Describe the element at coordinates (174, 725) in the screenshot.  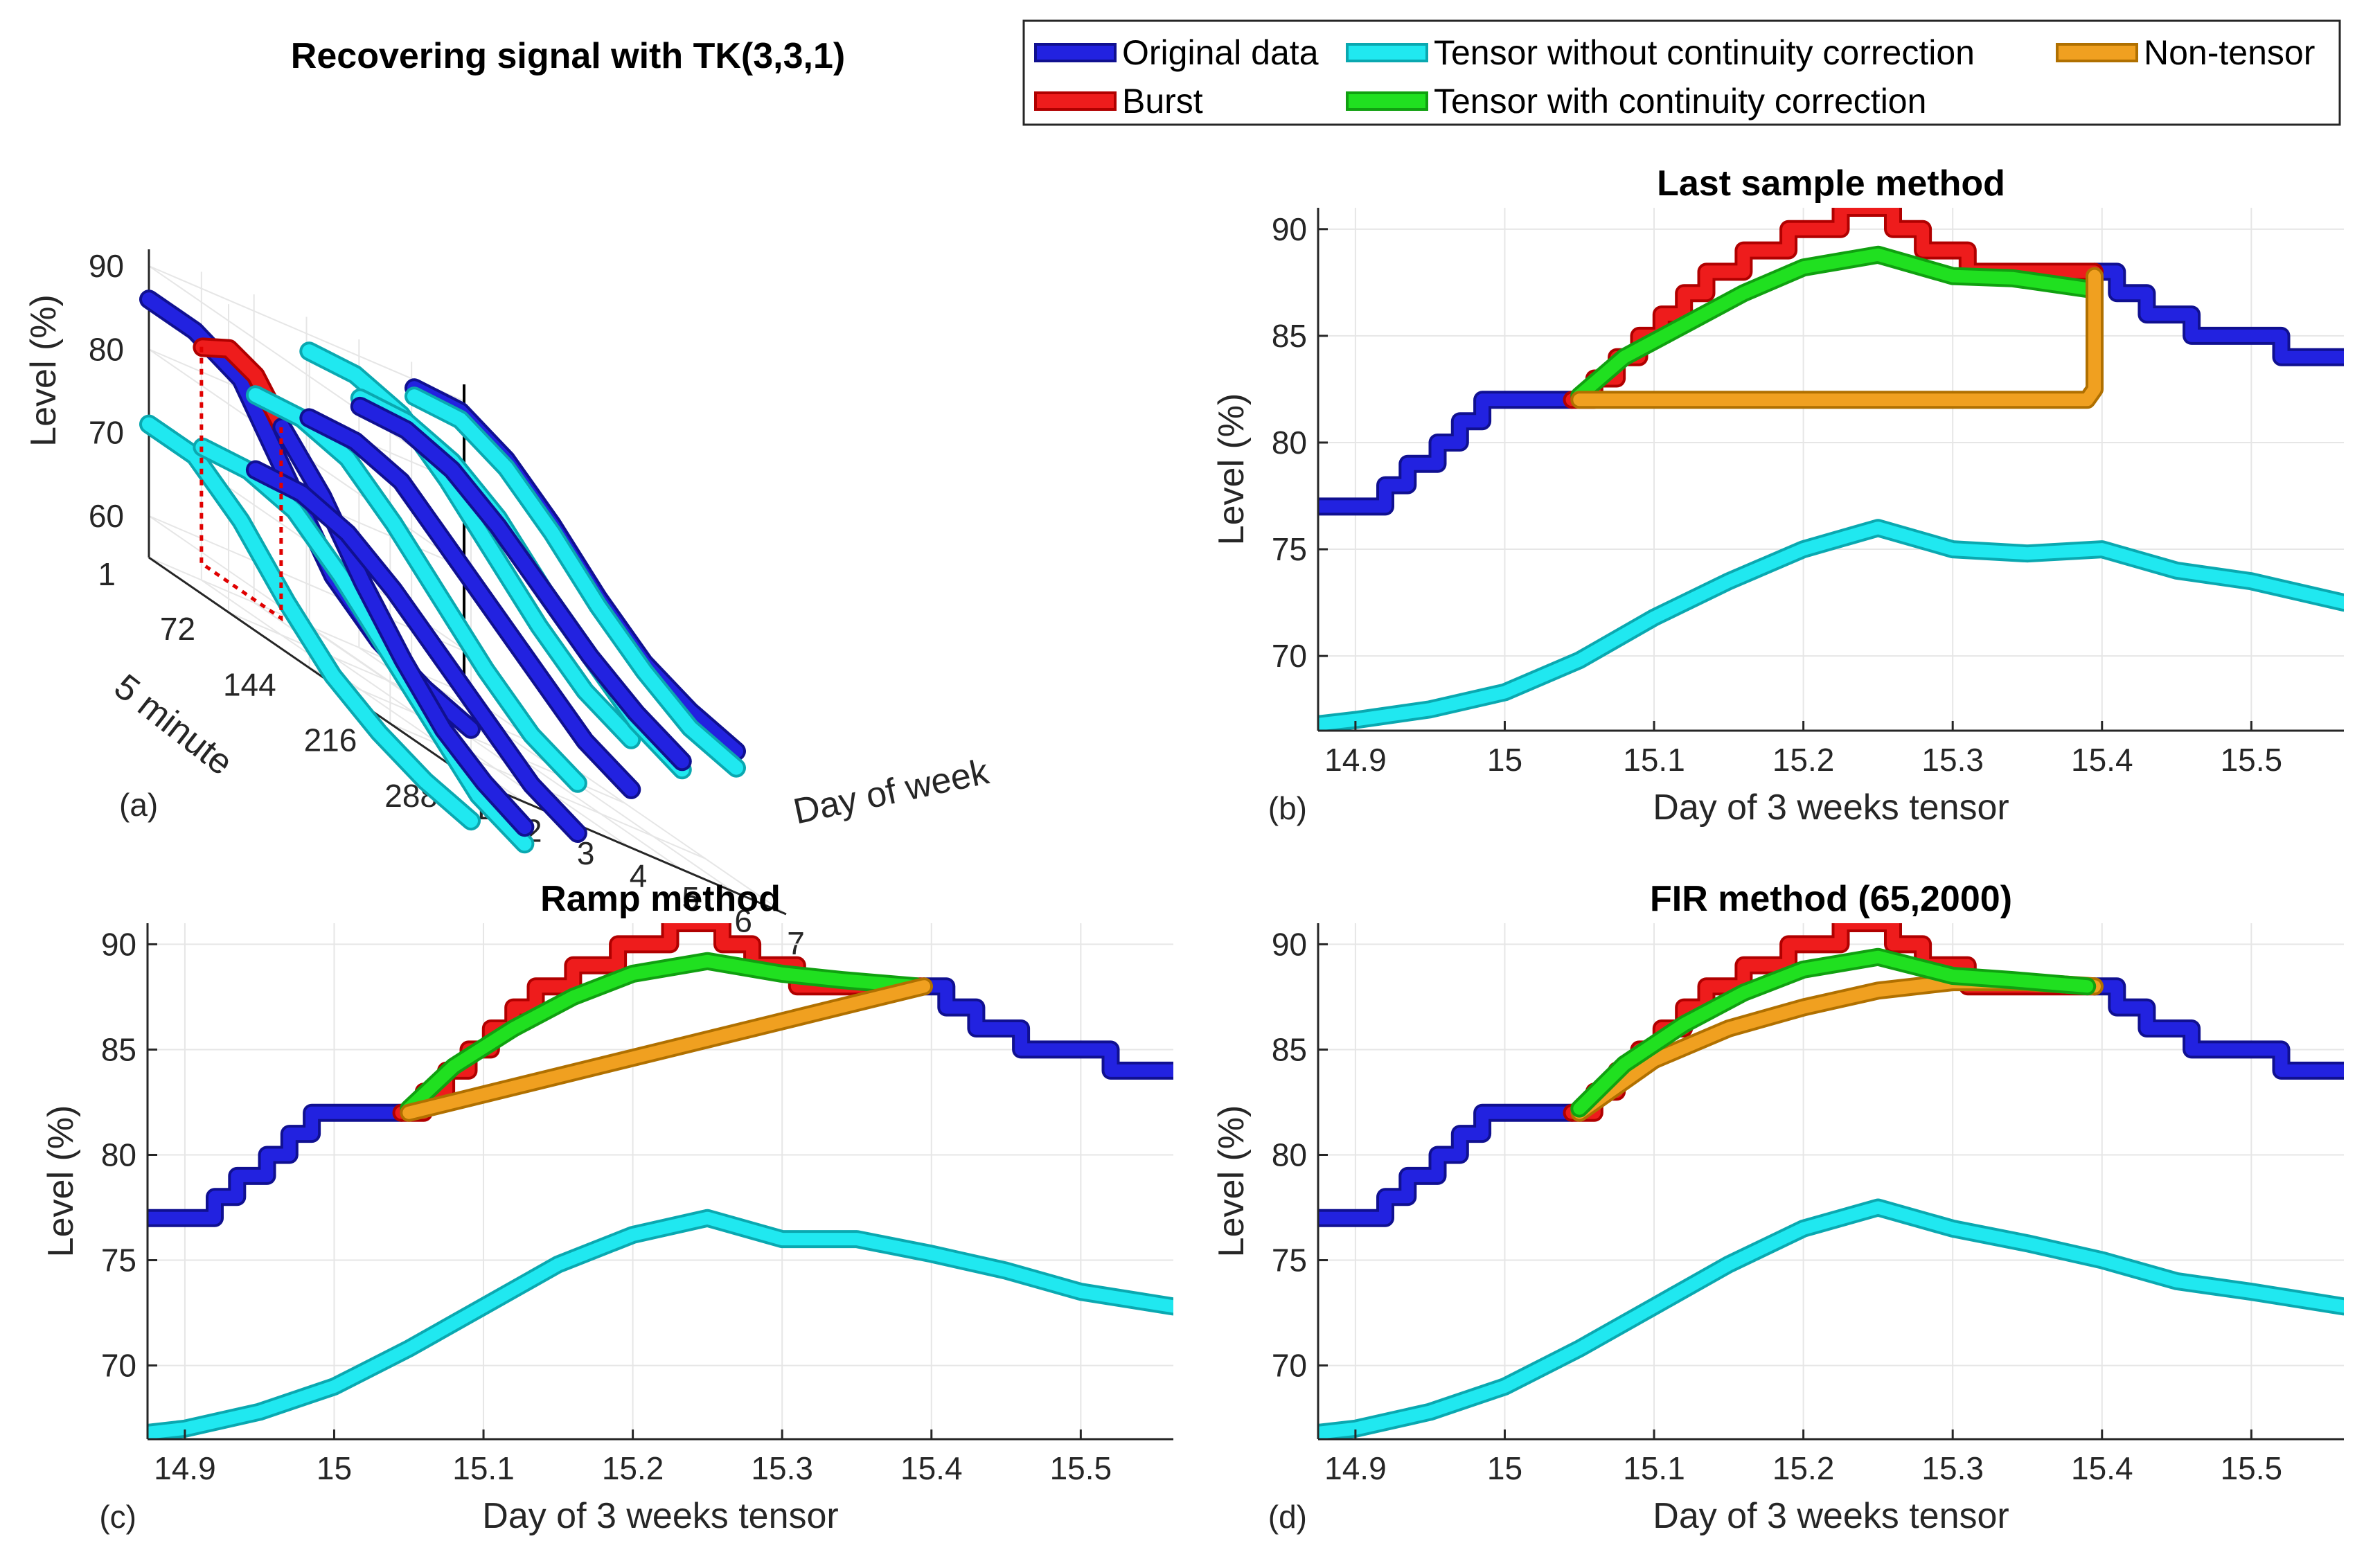
I see `y-axis-label: 5 minute` at that location.